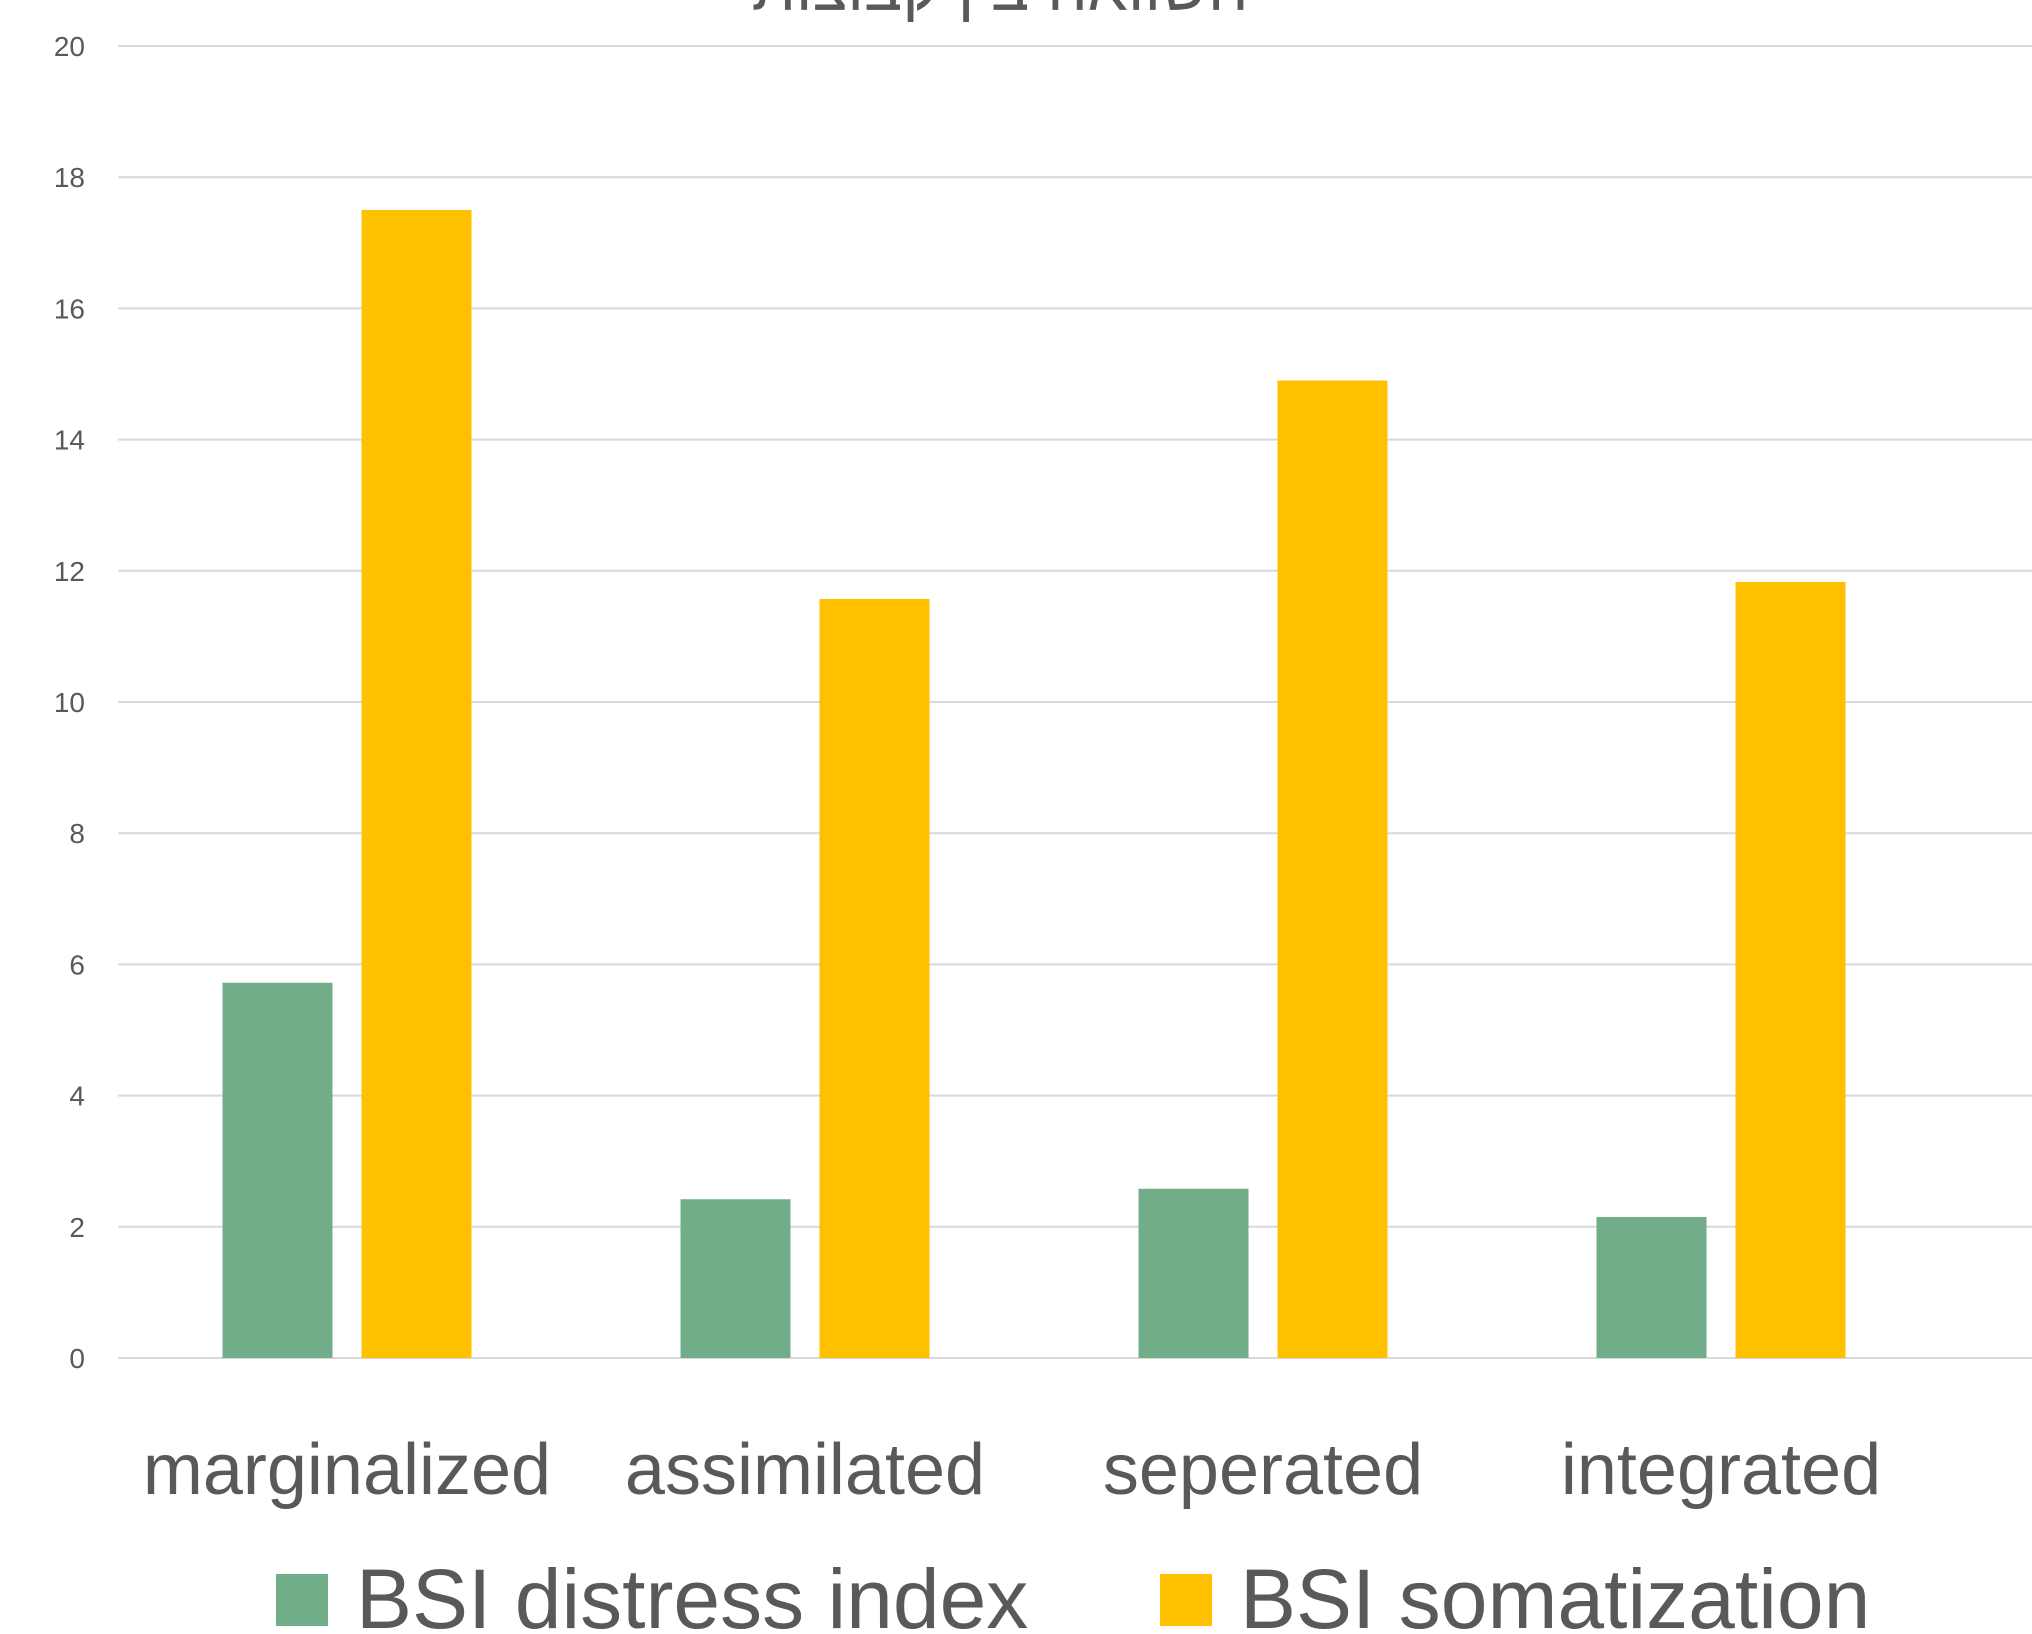 Image resolution: width=2032 pixels, height=1634 pixels. I want to click on bar-somatization-assimilated, so click(874, 978).